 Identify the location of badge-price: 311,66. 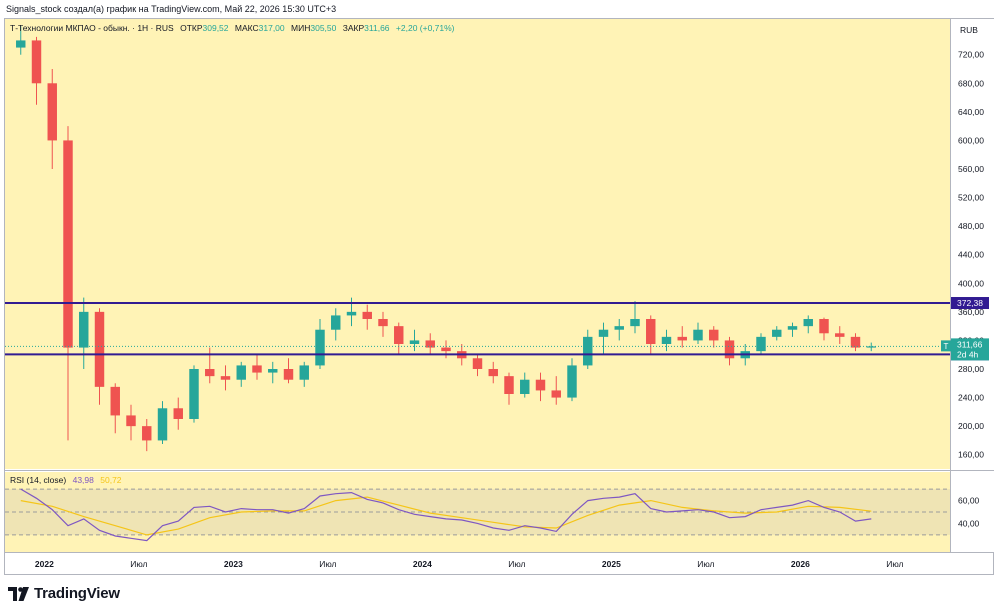
(970, 344).